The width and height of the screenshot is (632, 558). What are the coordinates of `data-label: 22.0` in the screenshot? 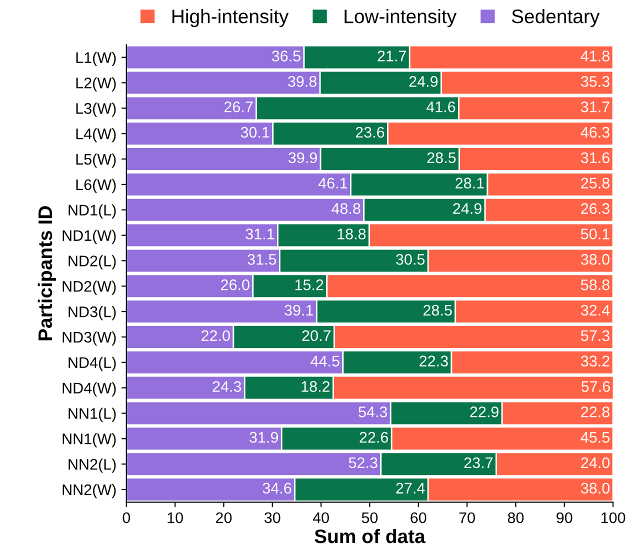 It's located at (216, 336).